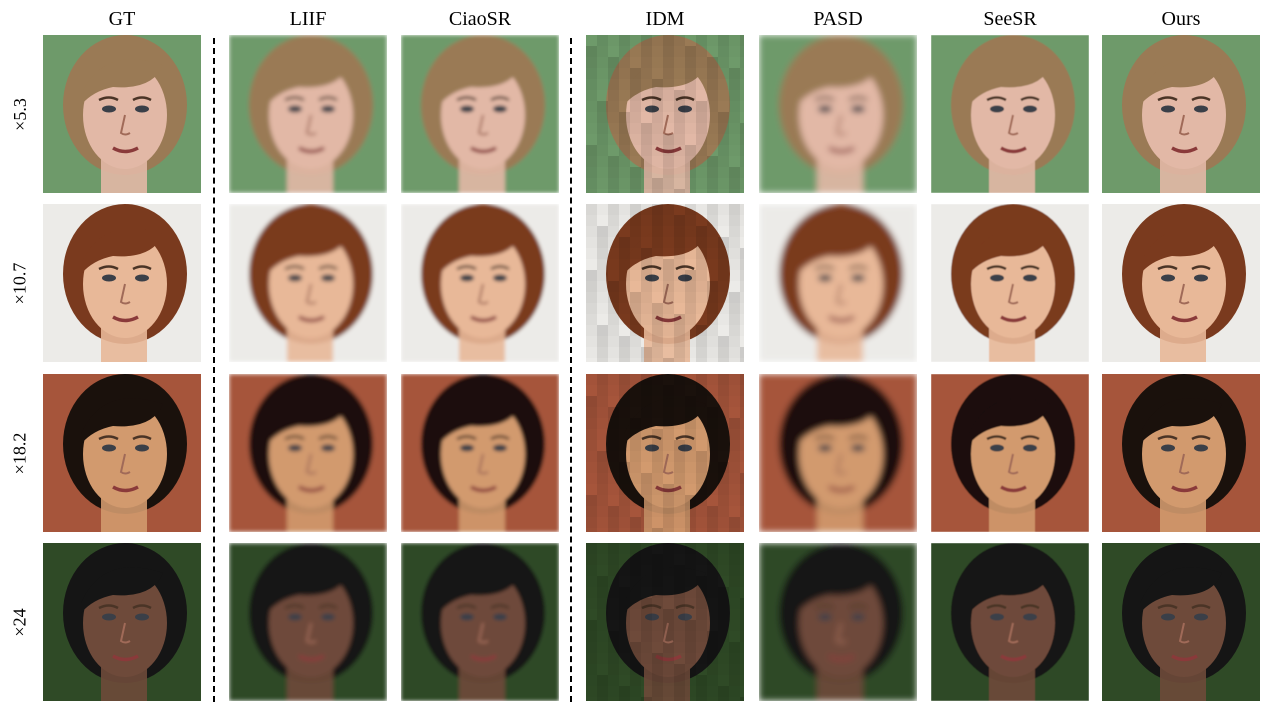 This screenshot has height=708, width=1269. I want to click on row-scale-label: ×5.3, so click(19, 114).